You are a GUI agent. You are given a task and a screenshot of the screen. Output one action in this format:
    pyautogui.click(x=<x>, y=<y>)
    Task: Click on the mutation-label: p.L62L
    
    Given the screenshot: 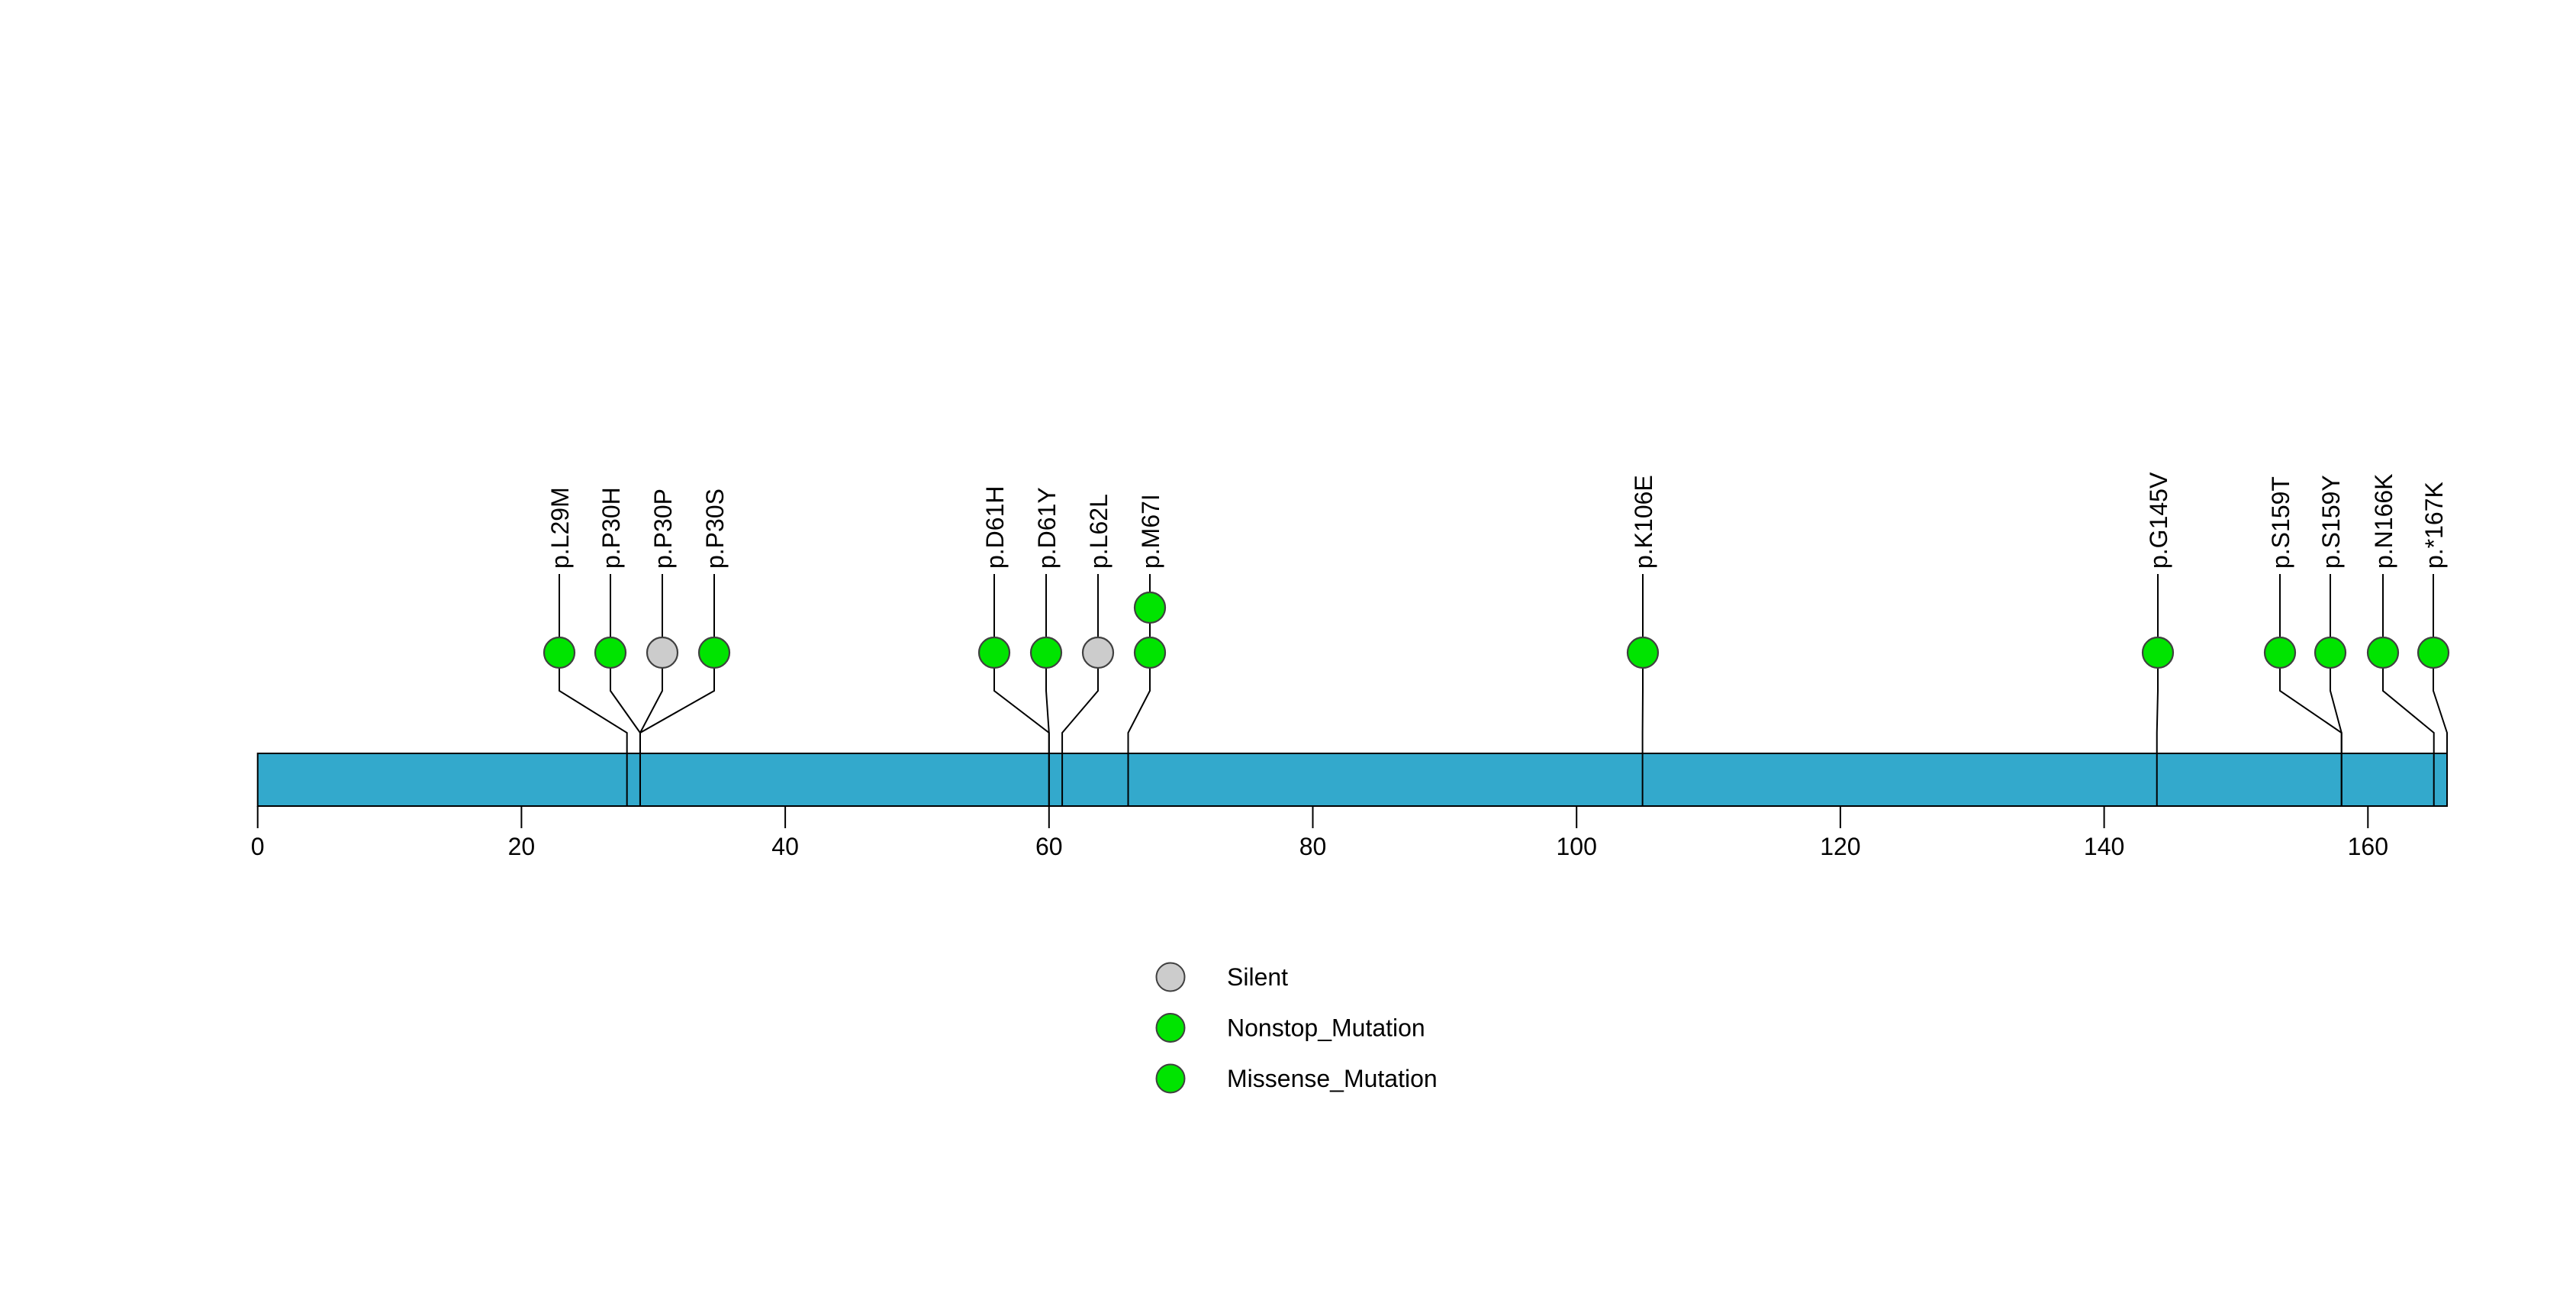 What is the action you would take?
    pyautogui.click(x=1099, y=531)
    